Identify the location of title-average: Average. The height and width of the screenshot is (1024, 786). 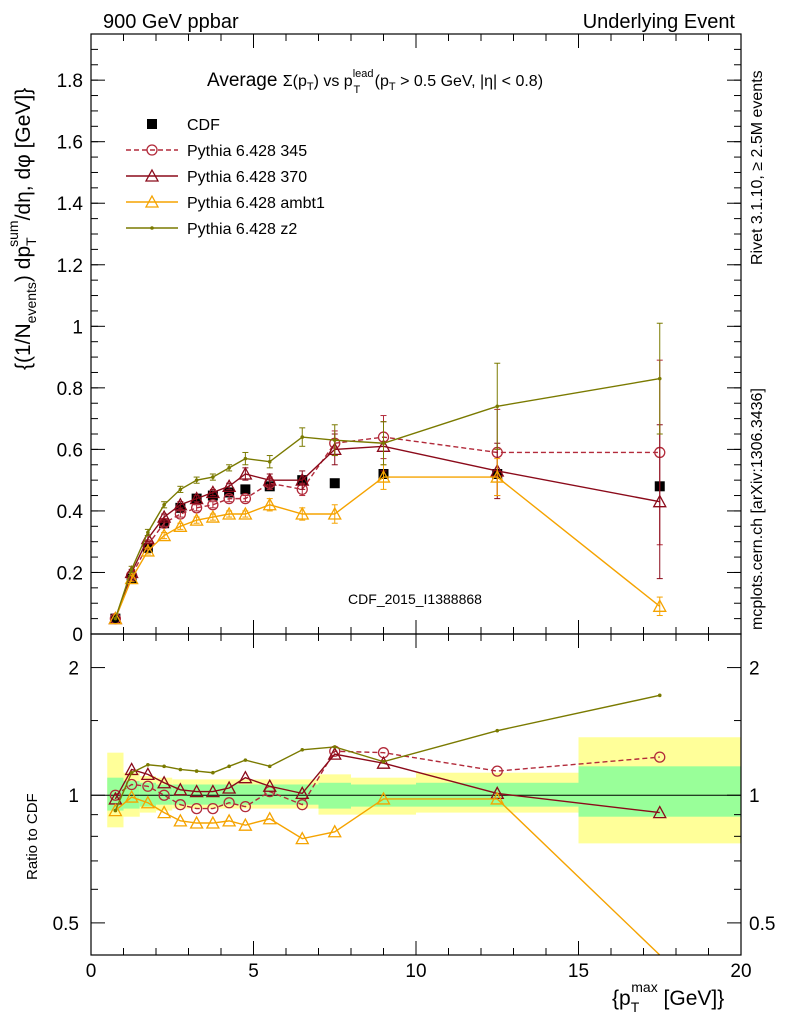
(242, 80).